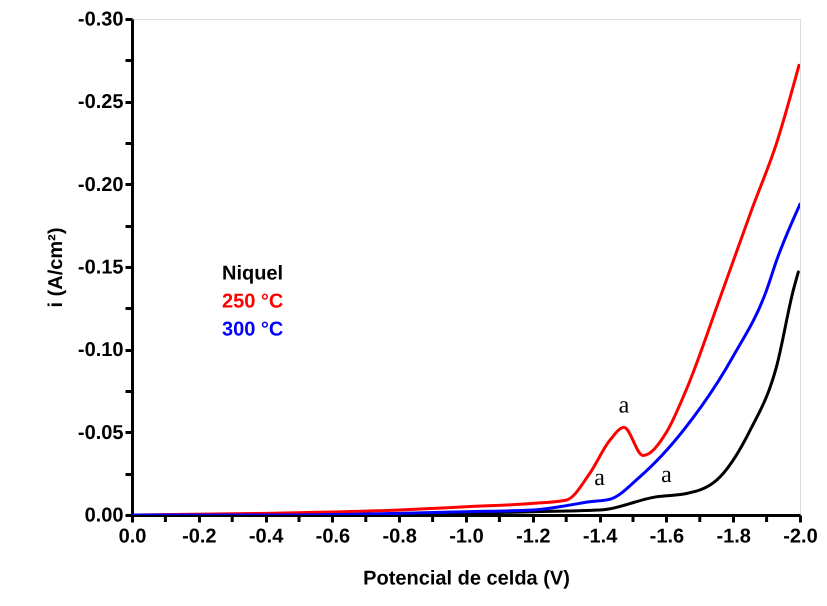 The image size is (827, 606). Describe the element at coordinates (101, 433) in the screenshot. I see `y-tick-label: -0.05` at that location.